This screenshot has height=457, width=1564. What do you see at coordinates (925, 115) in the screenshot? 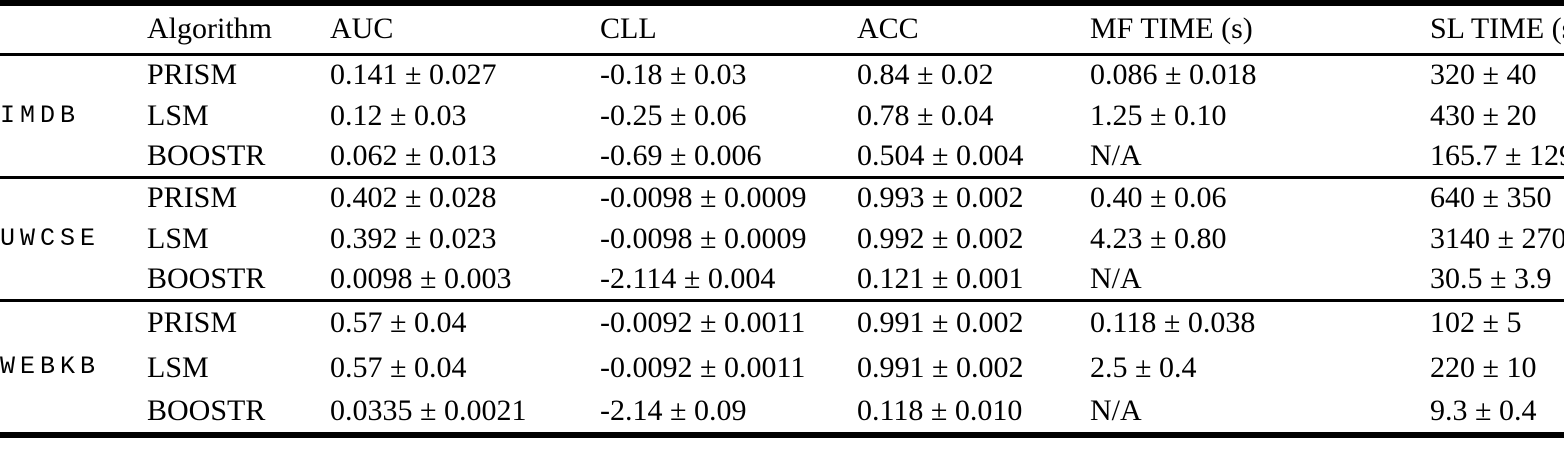
I see `acc-cell: 0.78 ± 0.04` at bounding box center [925, 115].